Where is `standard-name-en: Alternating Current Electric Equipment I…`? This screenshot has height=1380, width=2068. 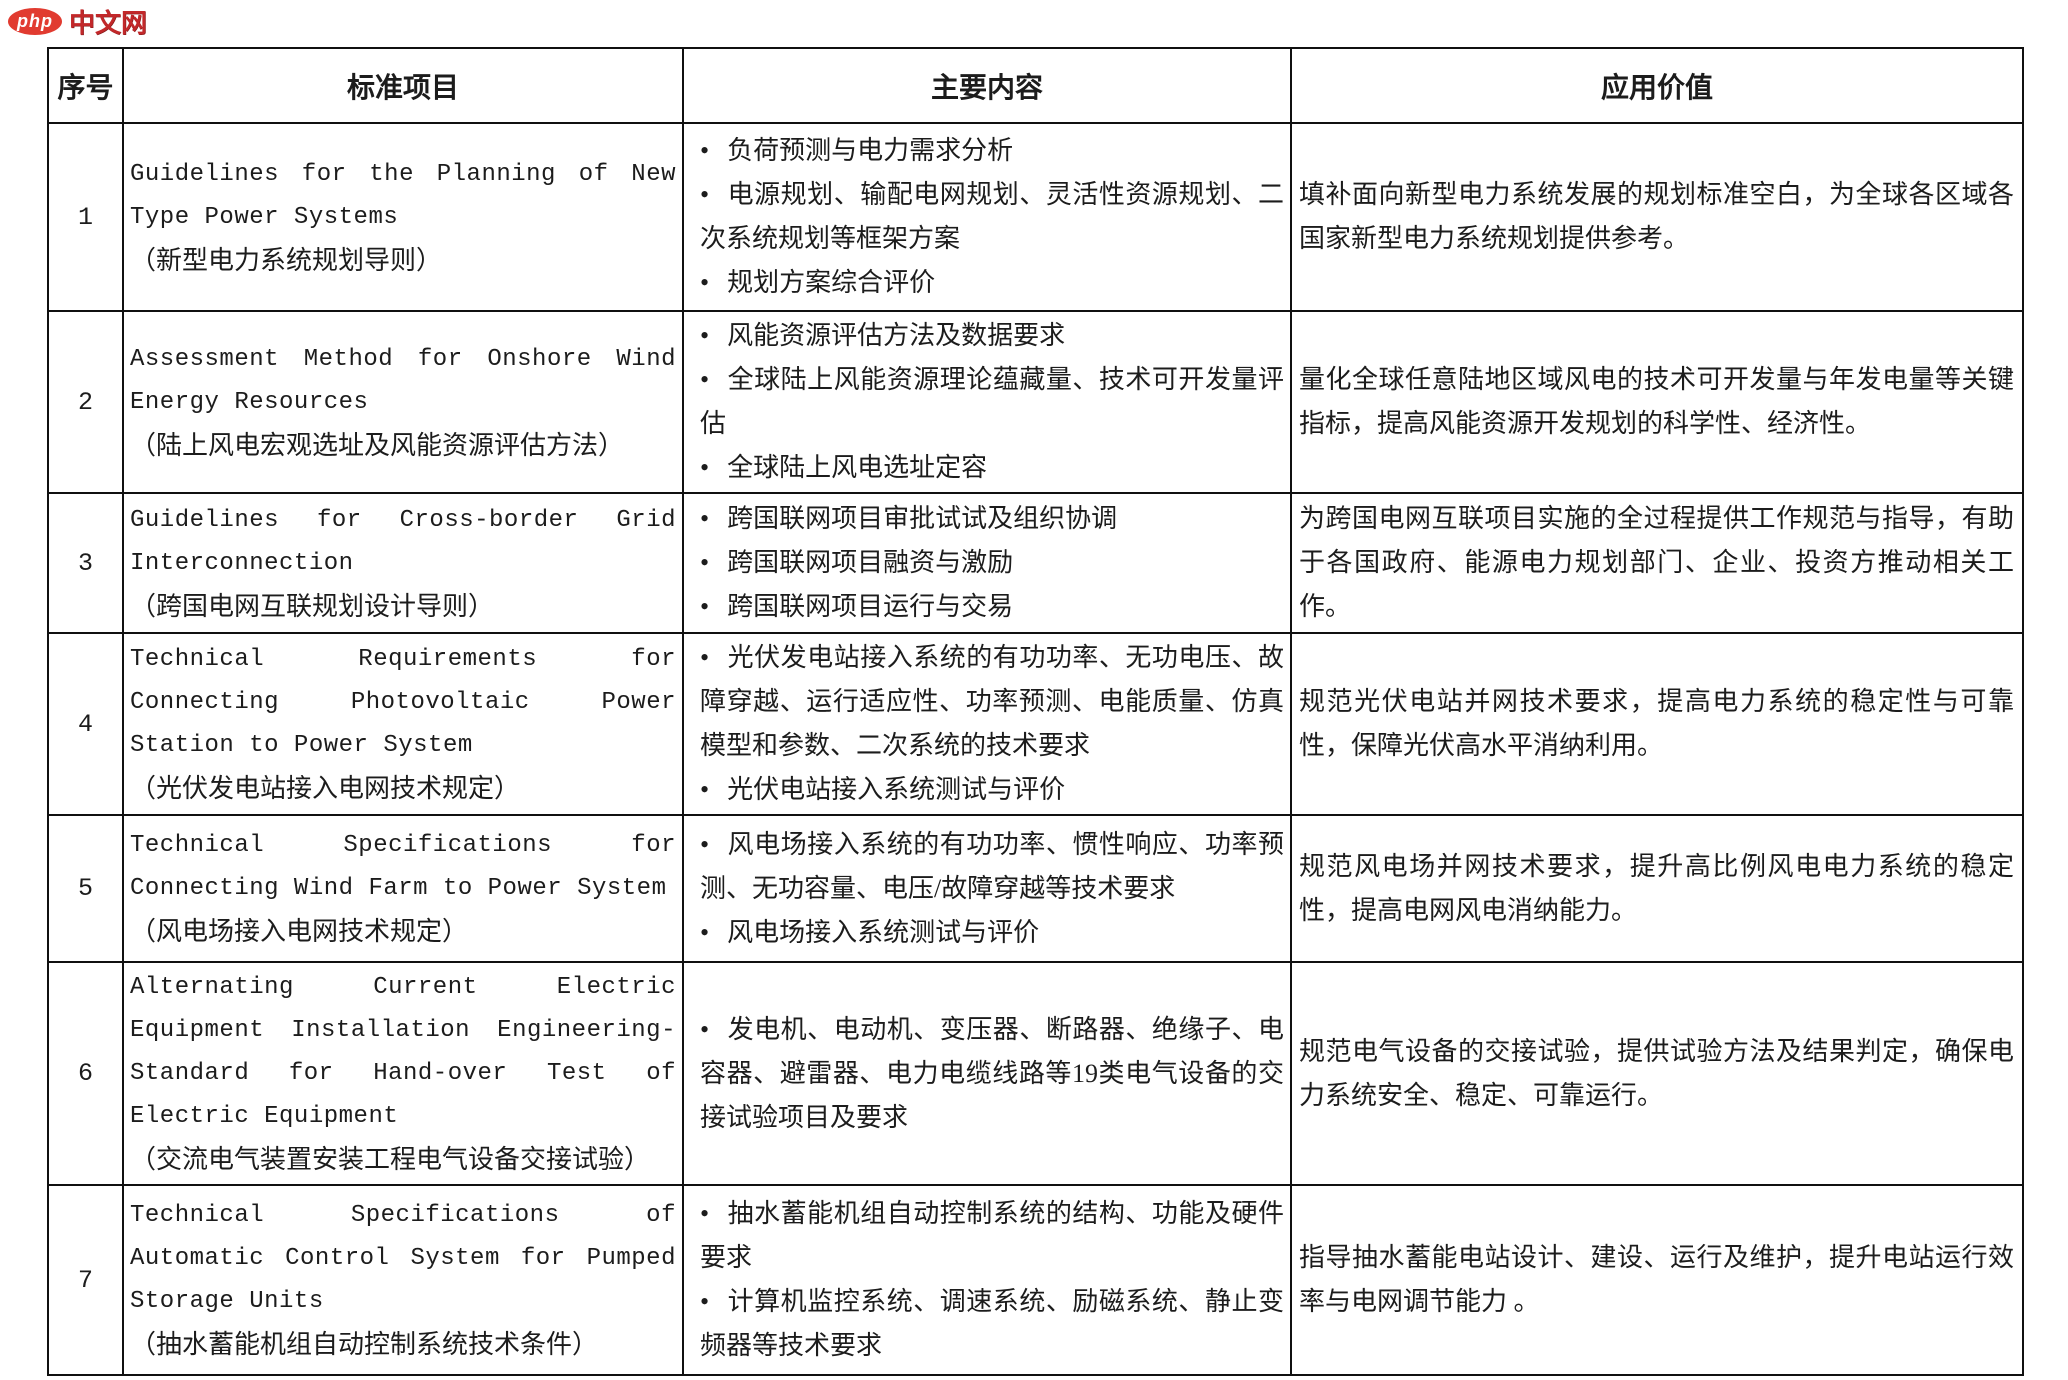
standard-name-en: Alternating Current Electric Equipment I… is located at coordinates (403, 1052).